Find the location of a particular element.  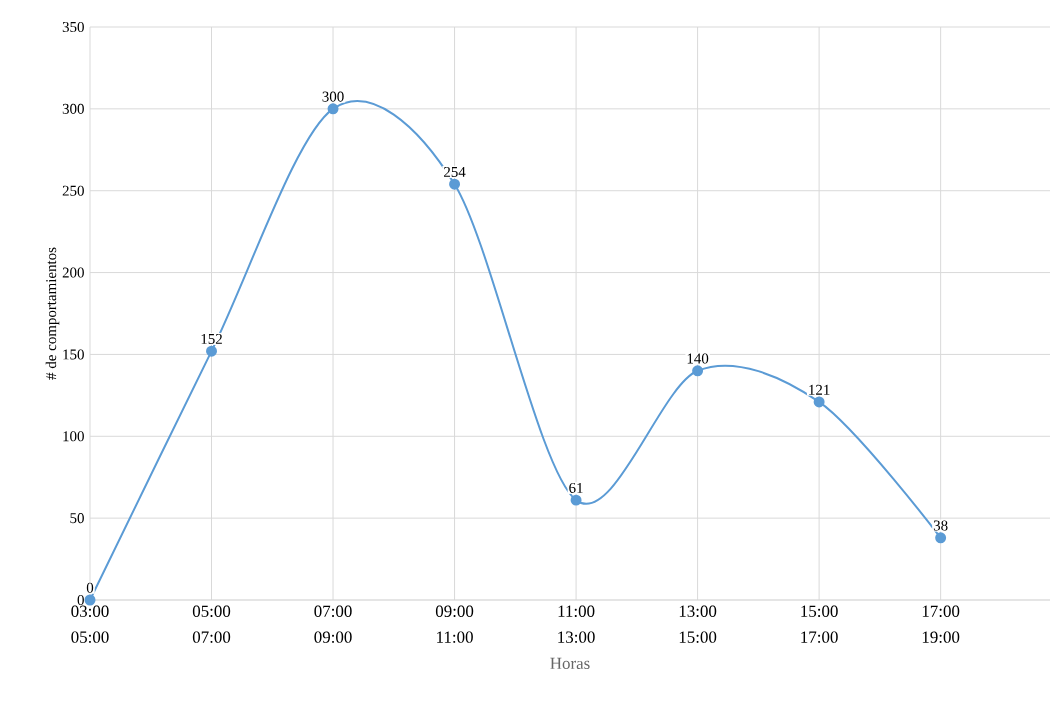

data-label: 0 is located at coordinates (90, 587).